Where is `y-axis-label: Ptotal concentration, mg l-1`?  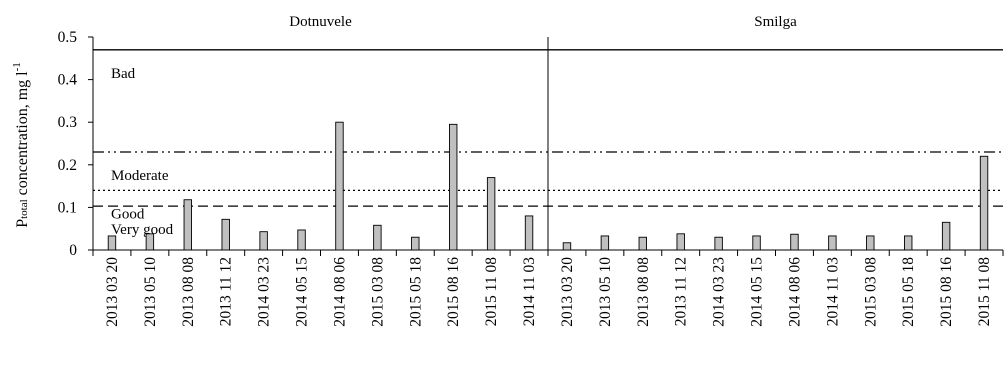 y-axis-label: Ptotal concentration, mg l-1 is located at coordinates (21, 145).